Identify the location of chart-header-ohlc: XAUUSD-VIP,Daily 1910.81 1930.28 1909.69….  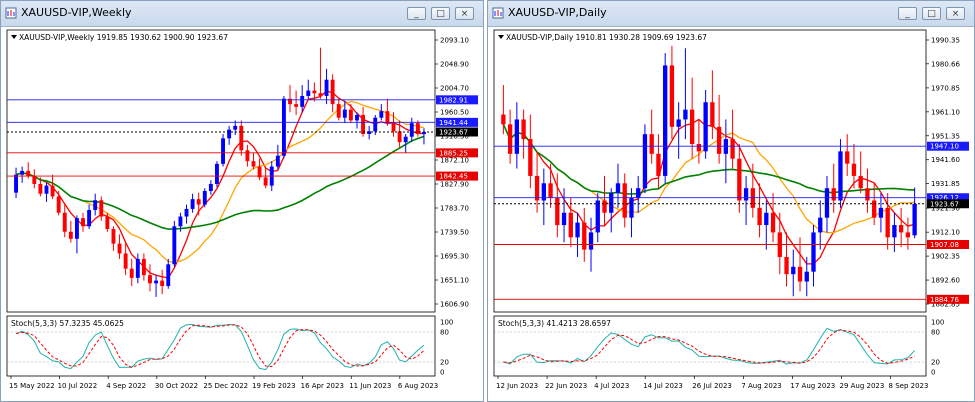
(606, 37).